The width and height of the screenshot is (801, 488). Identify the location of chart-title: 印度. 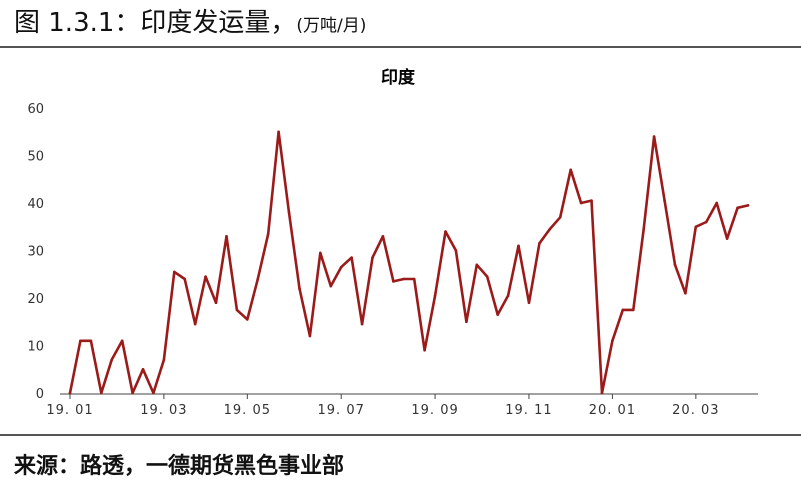
(398, 77).